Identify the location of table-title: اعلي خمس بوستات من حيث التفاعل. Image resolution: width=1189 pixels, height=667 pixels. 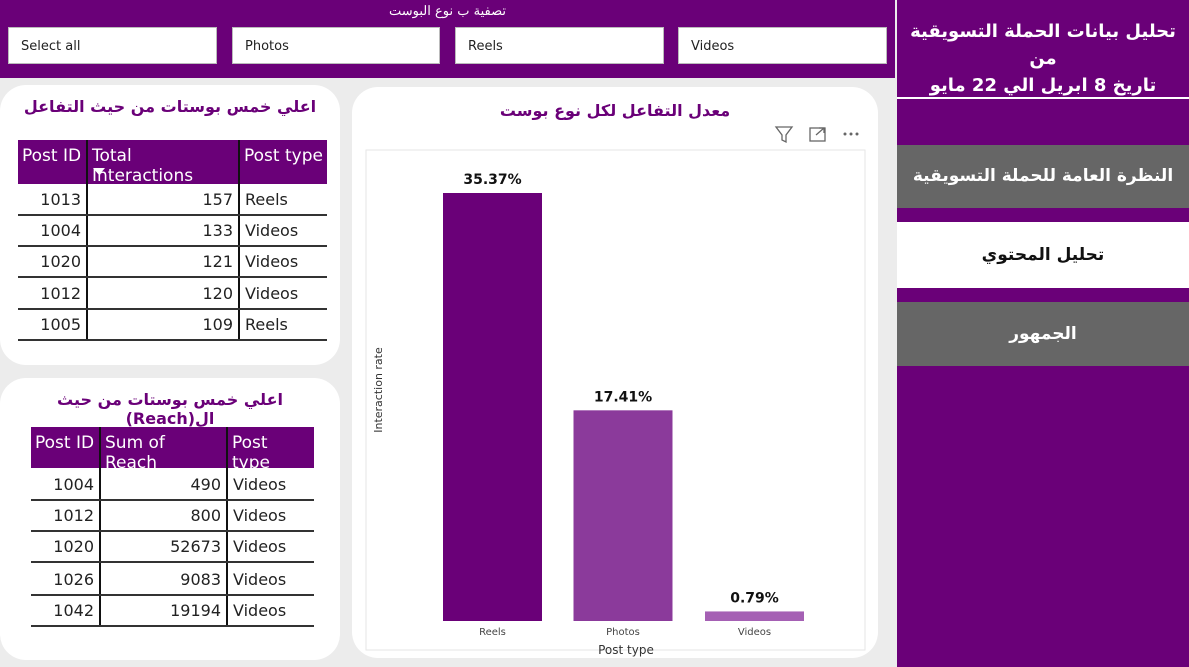
(170, 106).